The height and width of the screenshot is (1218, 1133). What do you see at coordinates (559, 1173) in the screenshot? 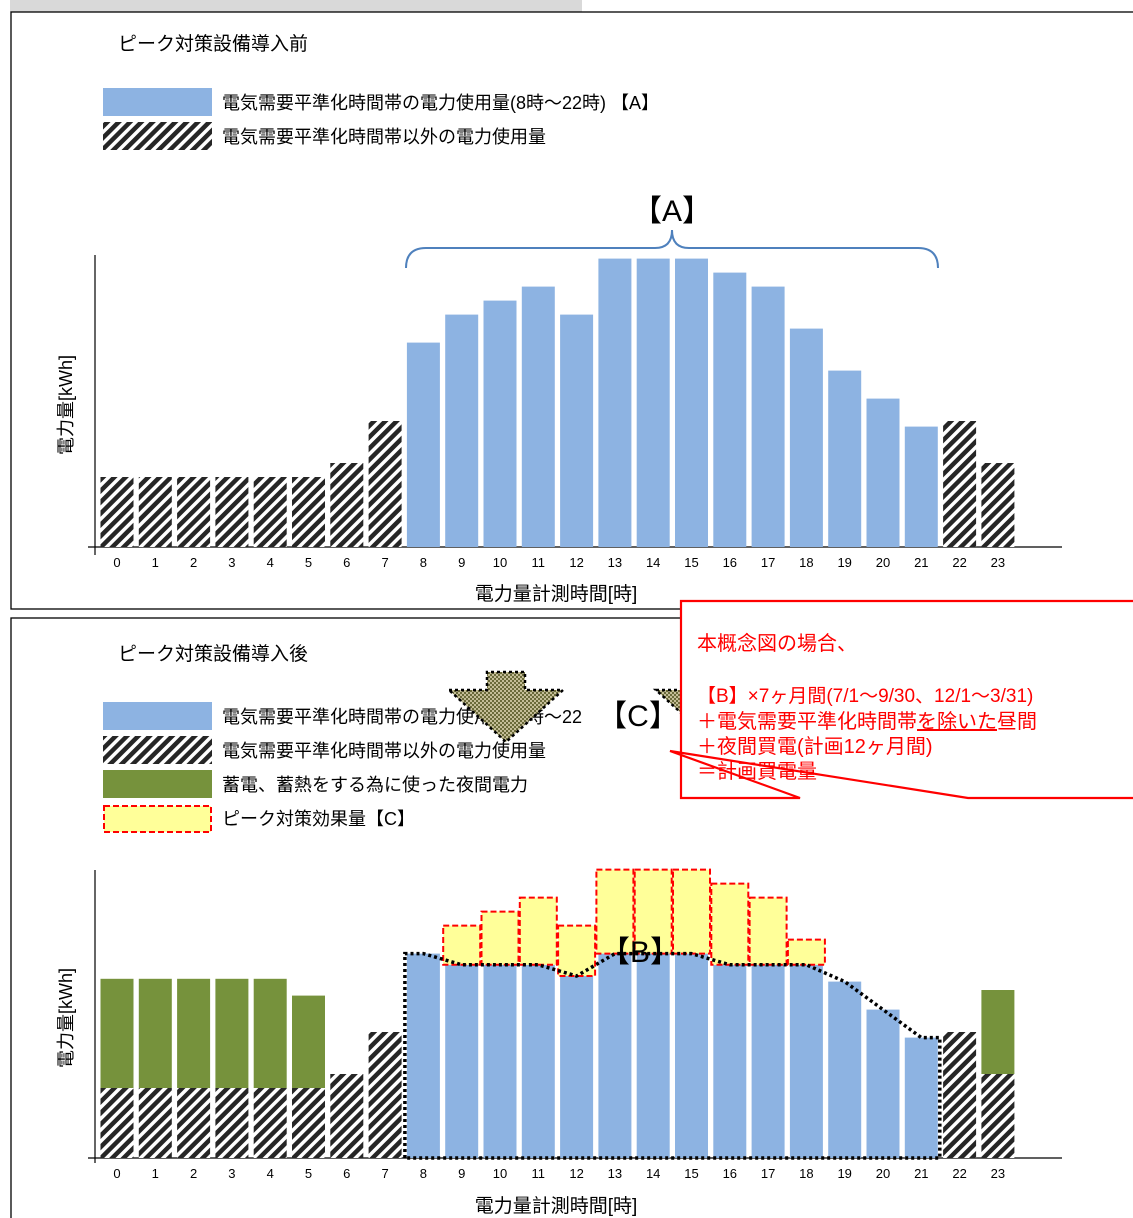
I see `bottom-tick-labels: 0 1 2 3 4 5 6 7 8 9 10 11 12 13 14 15 16 17 18 19 20 21 22 23` at bounding box center [559, 1173].